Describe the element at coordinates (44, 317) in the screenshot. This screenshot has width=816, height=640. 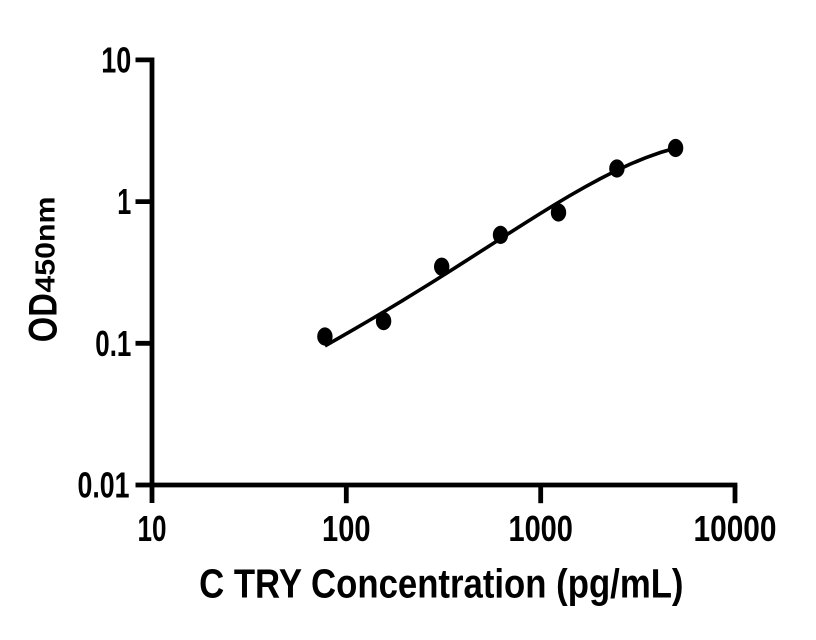
I see `svg-text: OD` at that location.